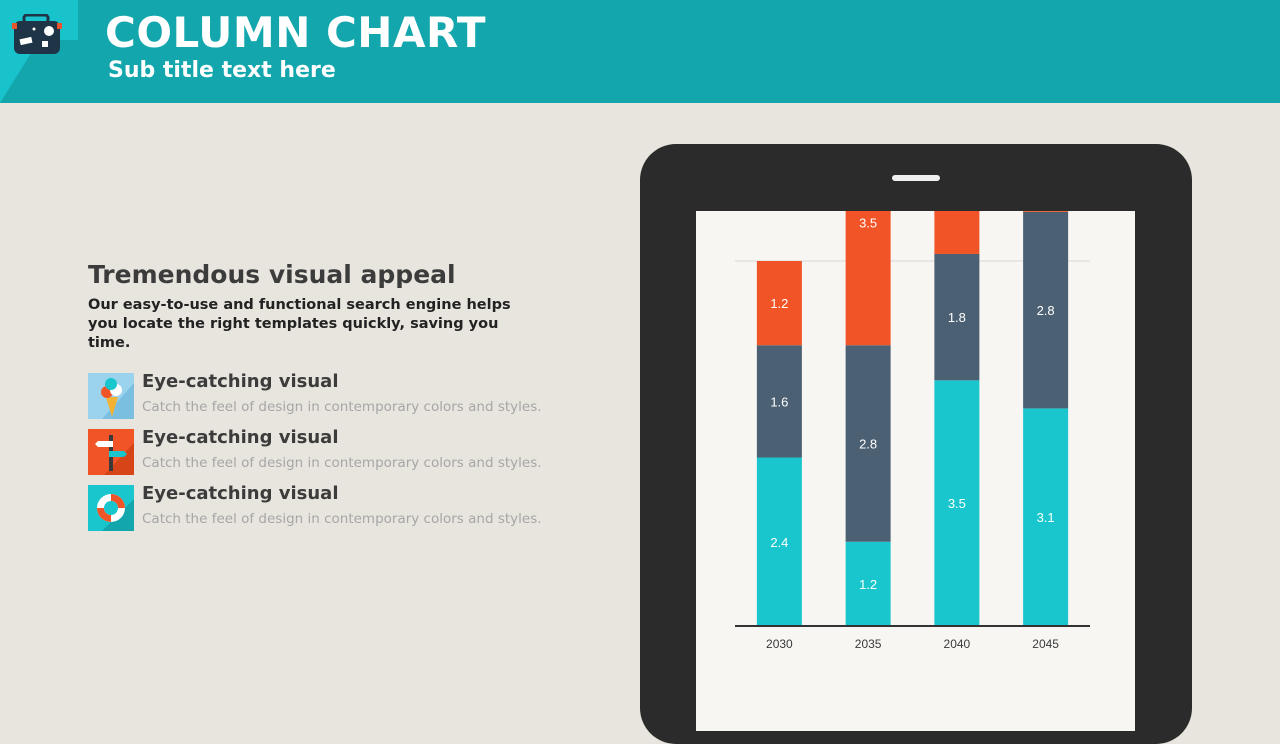 The height and width of the screenshot is (744, 1280). Describe the element at coordinates (111, 452) in the screenshot. I see `signpost-icon` at that location.